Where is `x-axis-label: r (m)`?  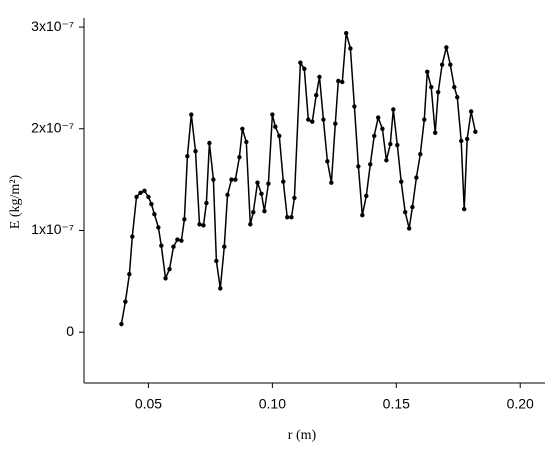
x-axis-label: r (m) is located at coordinates (302, 435).